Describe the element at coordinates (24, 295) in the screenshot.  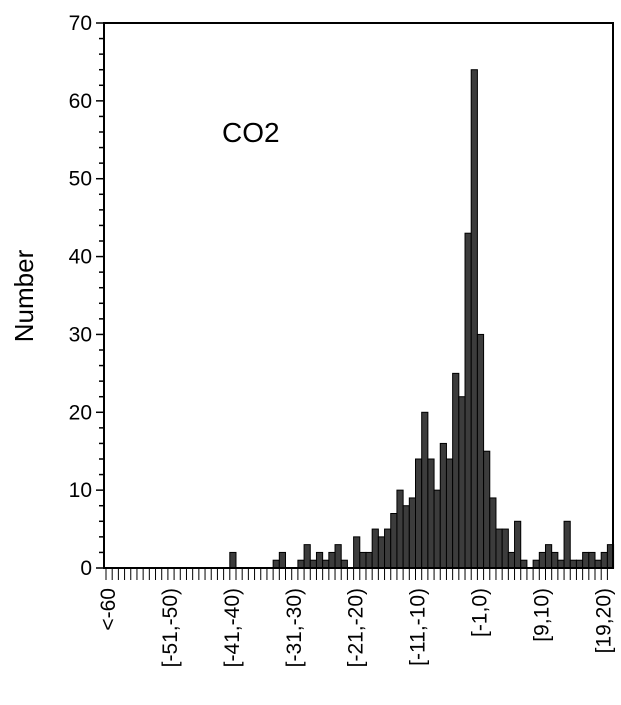
I see `y-axis-title: Number` at that location.